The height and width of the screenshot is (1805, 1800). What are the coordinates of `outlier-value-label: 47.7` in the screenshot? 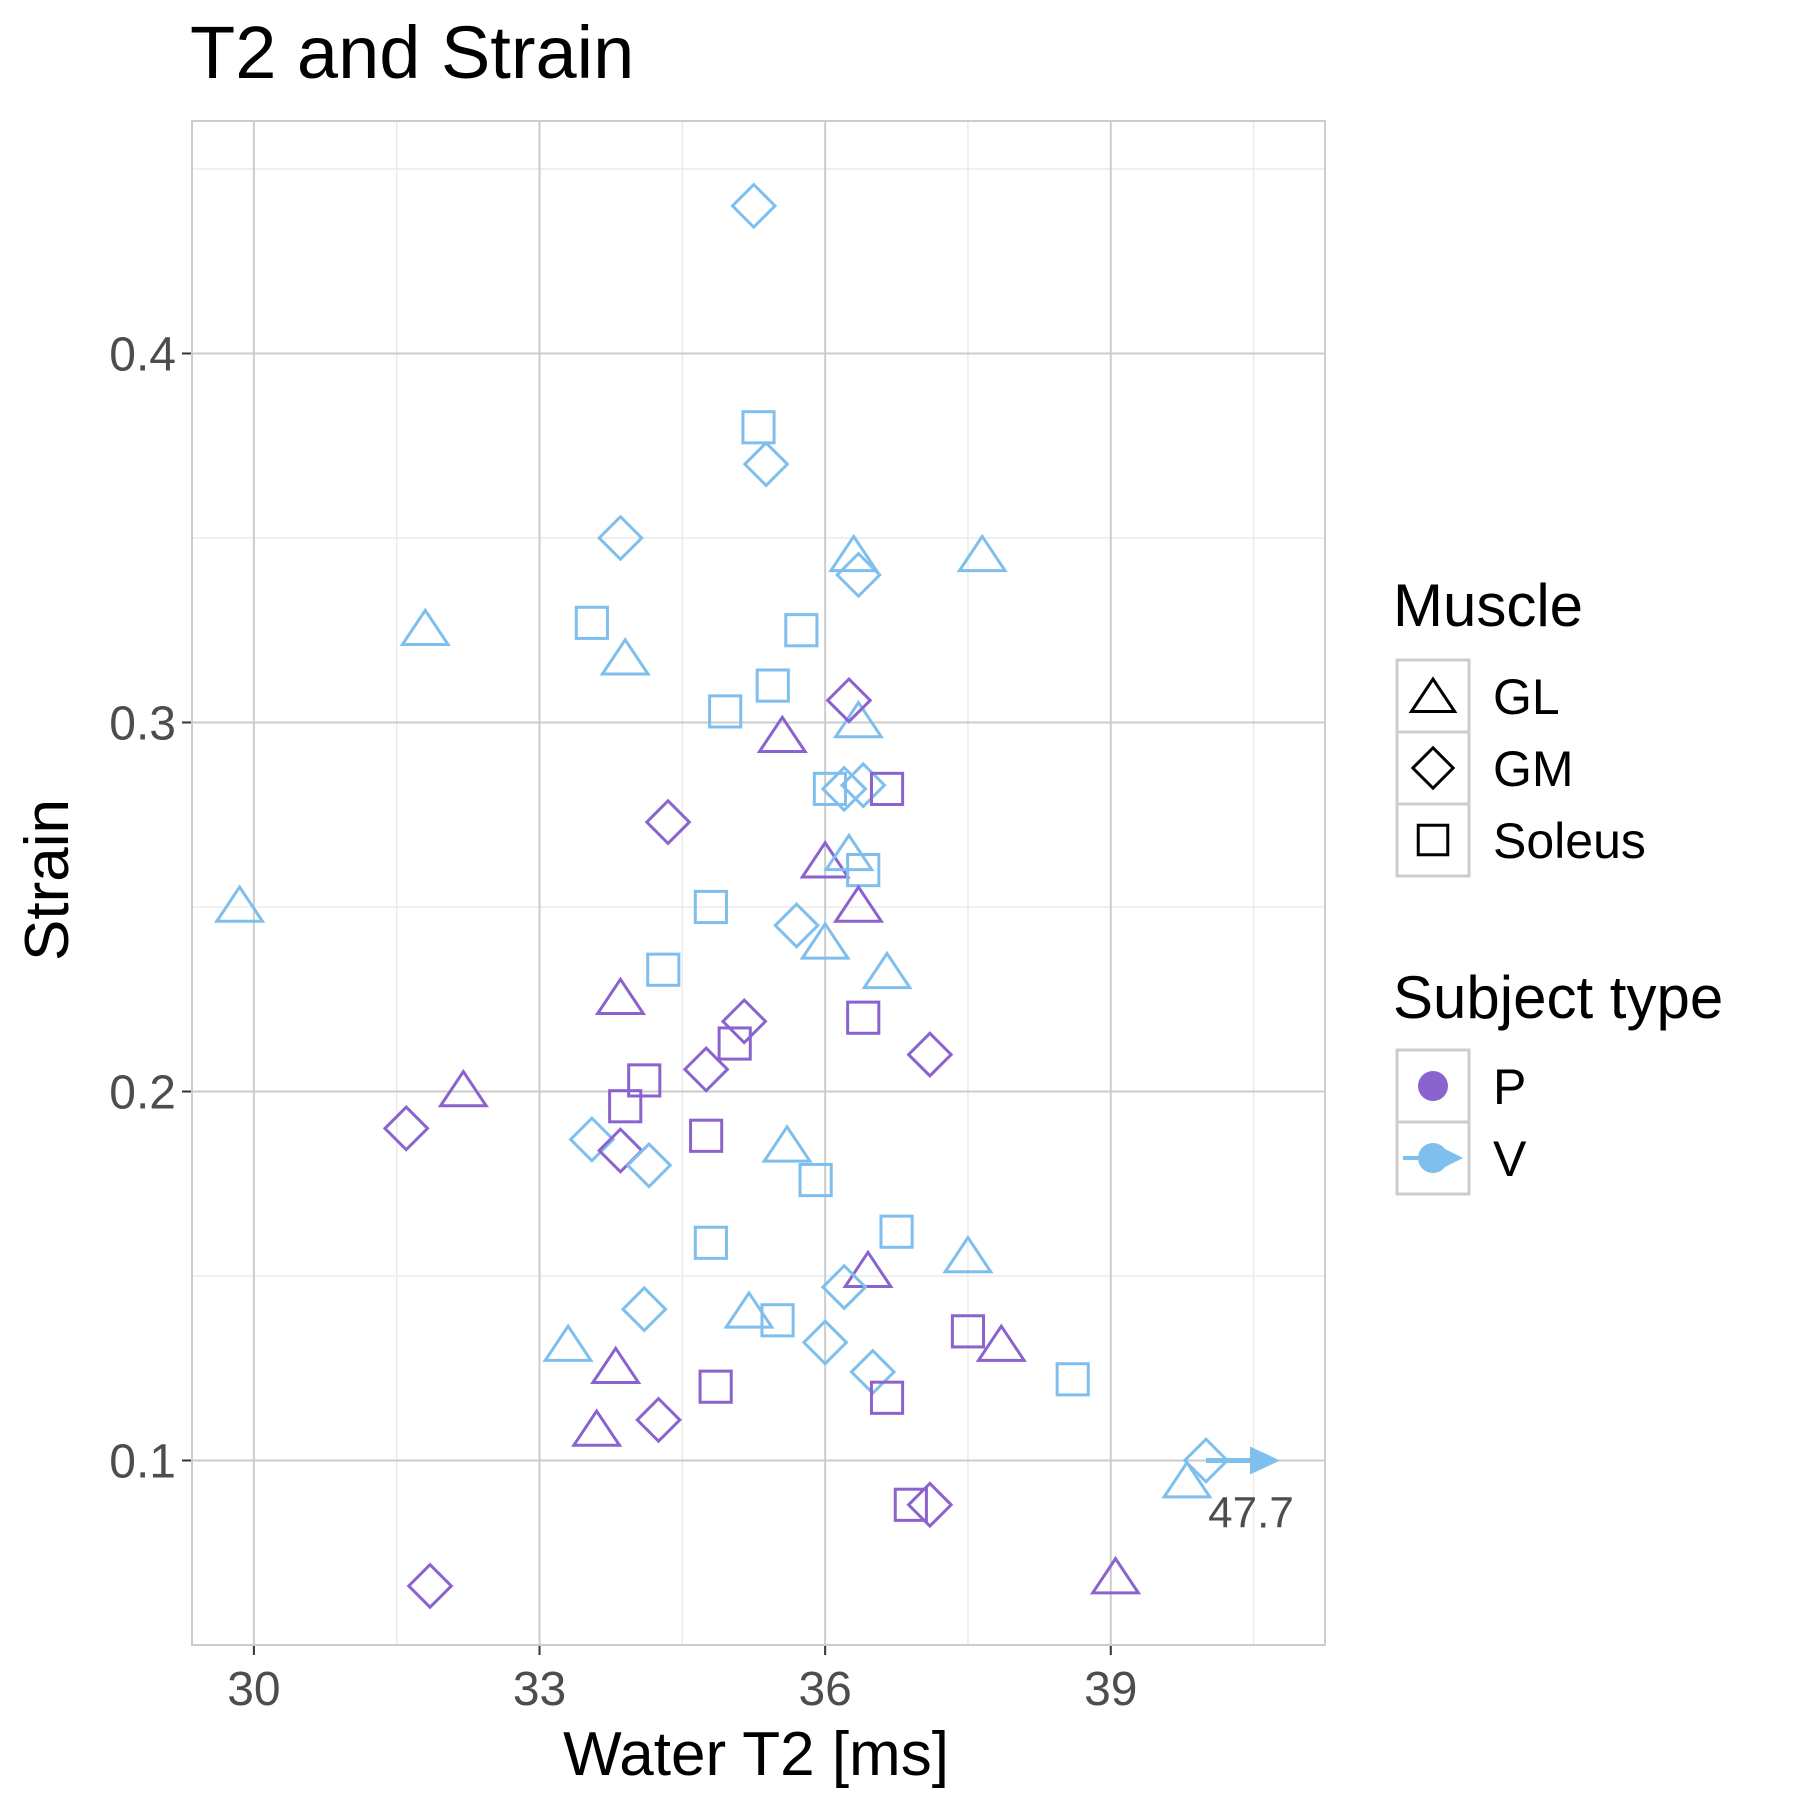 It's located at (1251, 1512).